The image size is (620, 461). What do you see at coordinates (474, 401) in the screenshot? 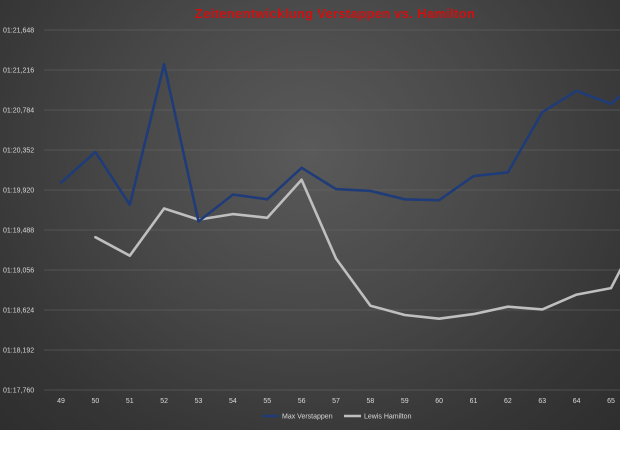
I see `x-tick-label: 61` at bounding box center [474, 401].